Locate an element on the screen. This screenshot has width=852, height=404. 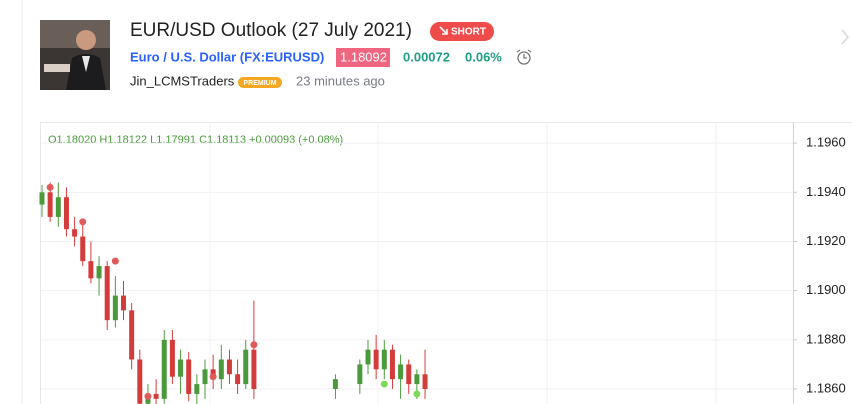
price-change: 0.00072 is located at coordinates (426, 56).